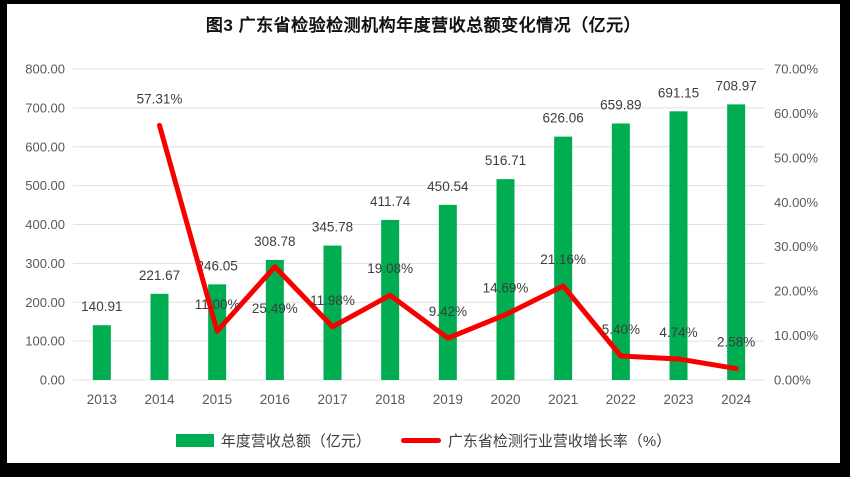 The height and width of the screenshot is (477, 850). Describe the element at coordinates (217, 399) in the screenshot. I see `x-axis-tick-label: 2015` at that location.